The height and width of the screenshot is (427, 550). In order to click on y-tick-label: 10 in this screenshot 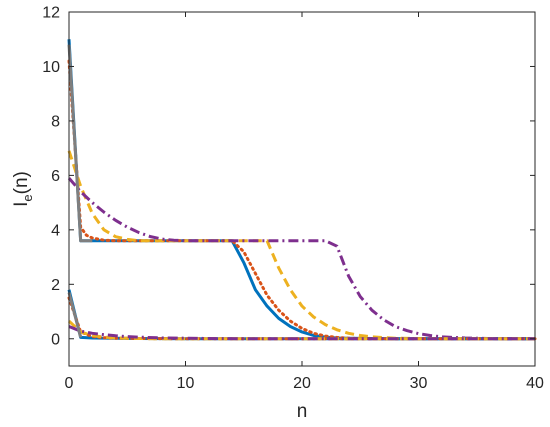, I will do `click(51, 67)`.